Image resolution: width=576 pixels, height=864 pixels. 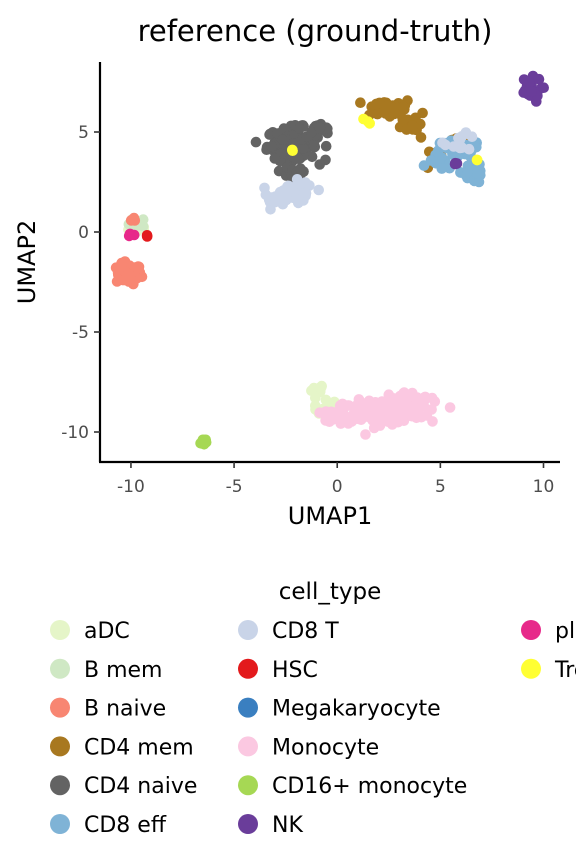 I want to click on legend-item: Monocyte, so click(x=308, y=747).